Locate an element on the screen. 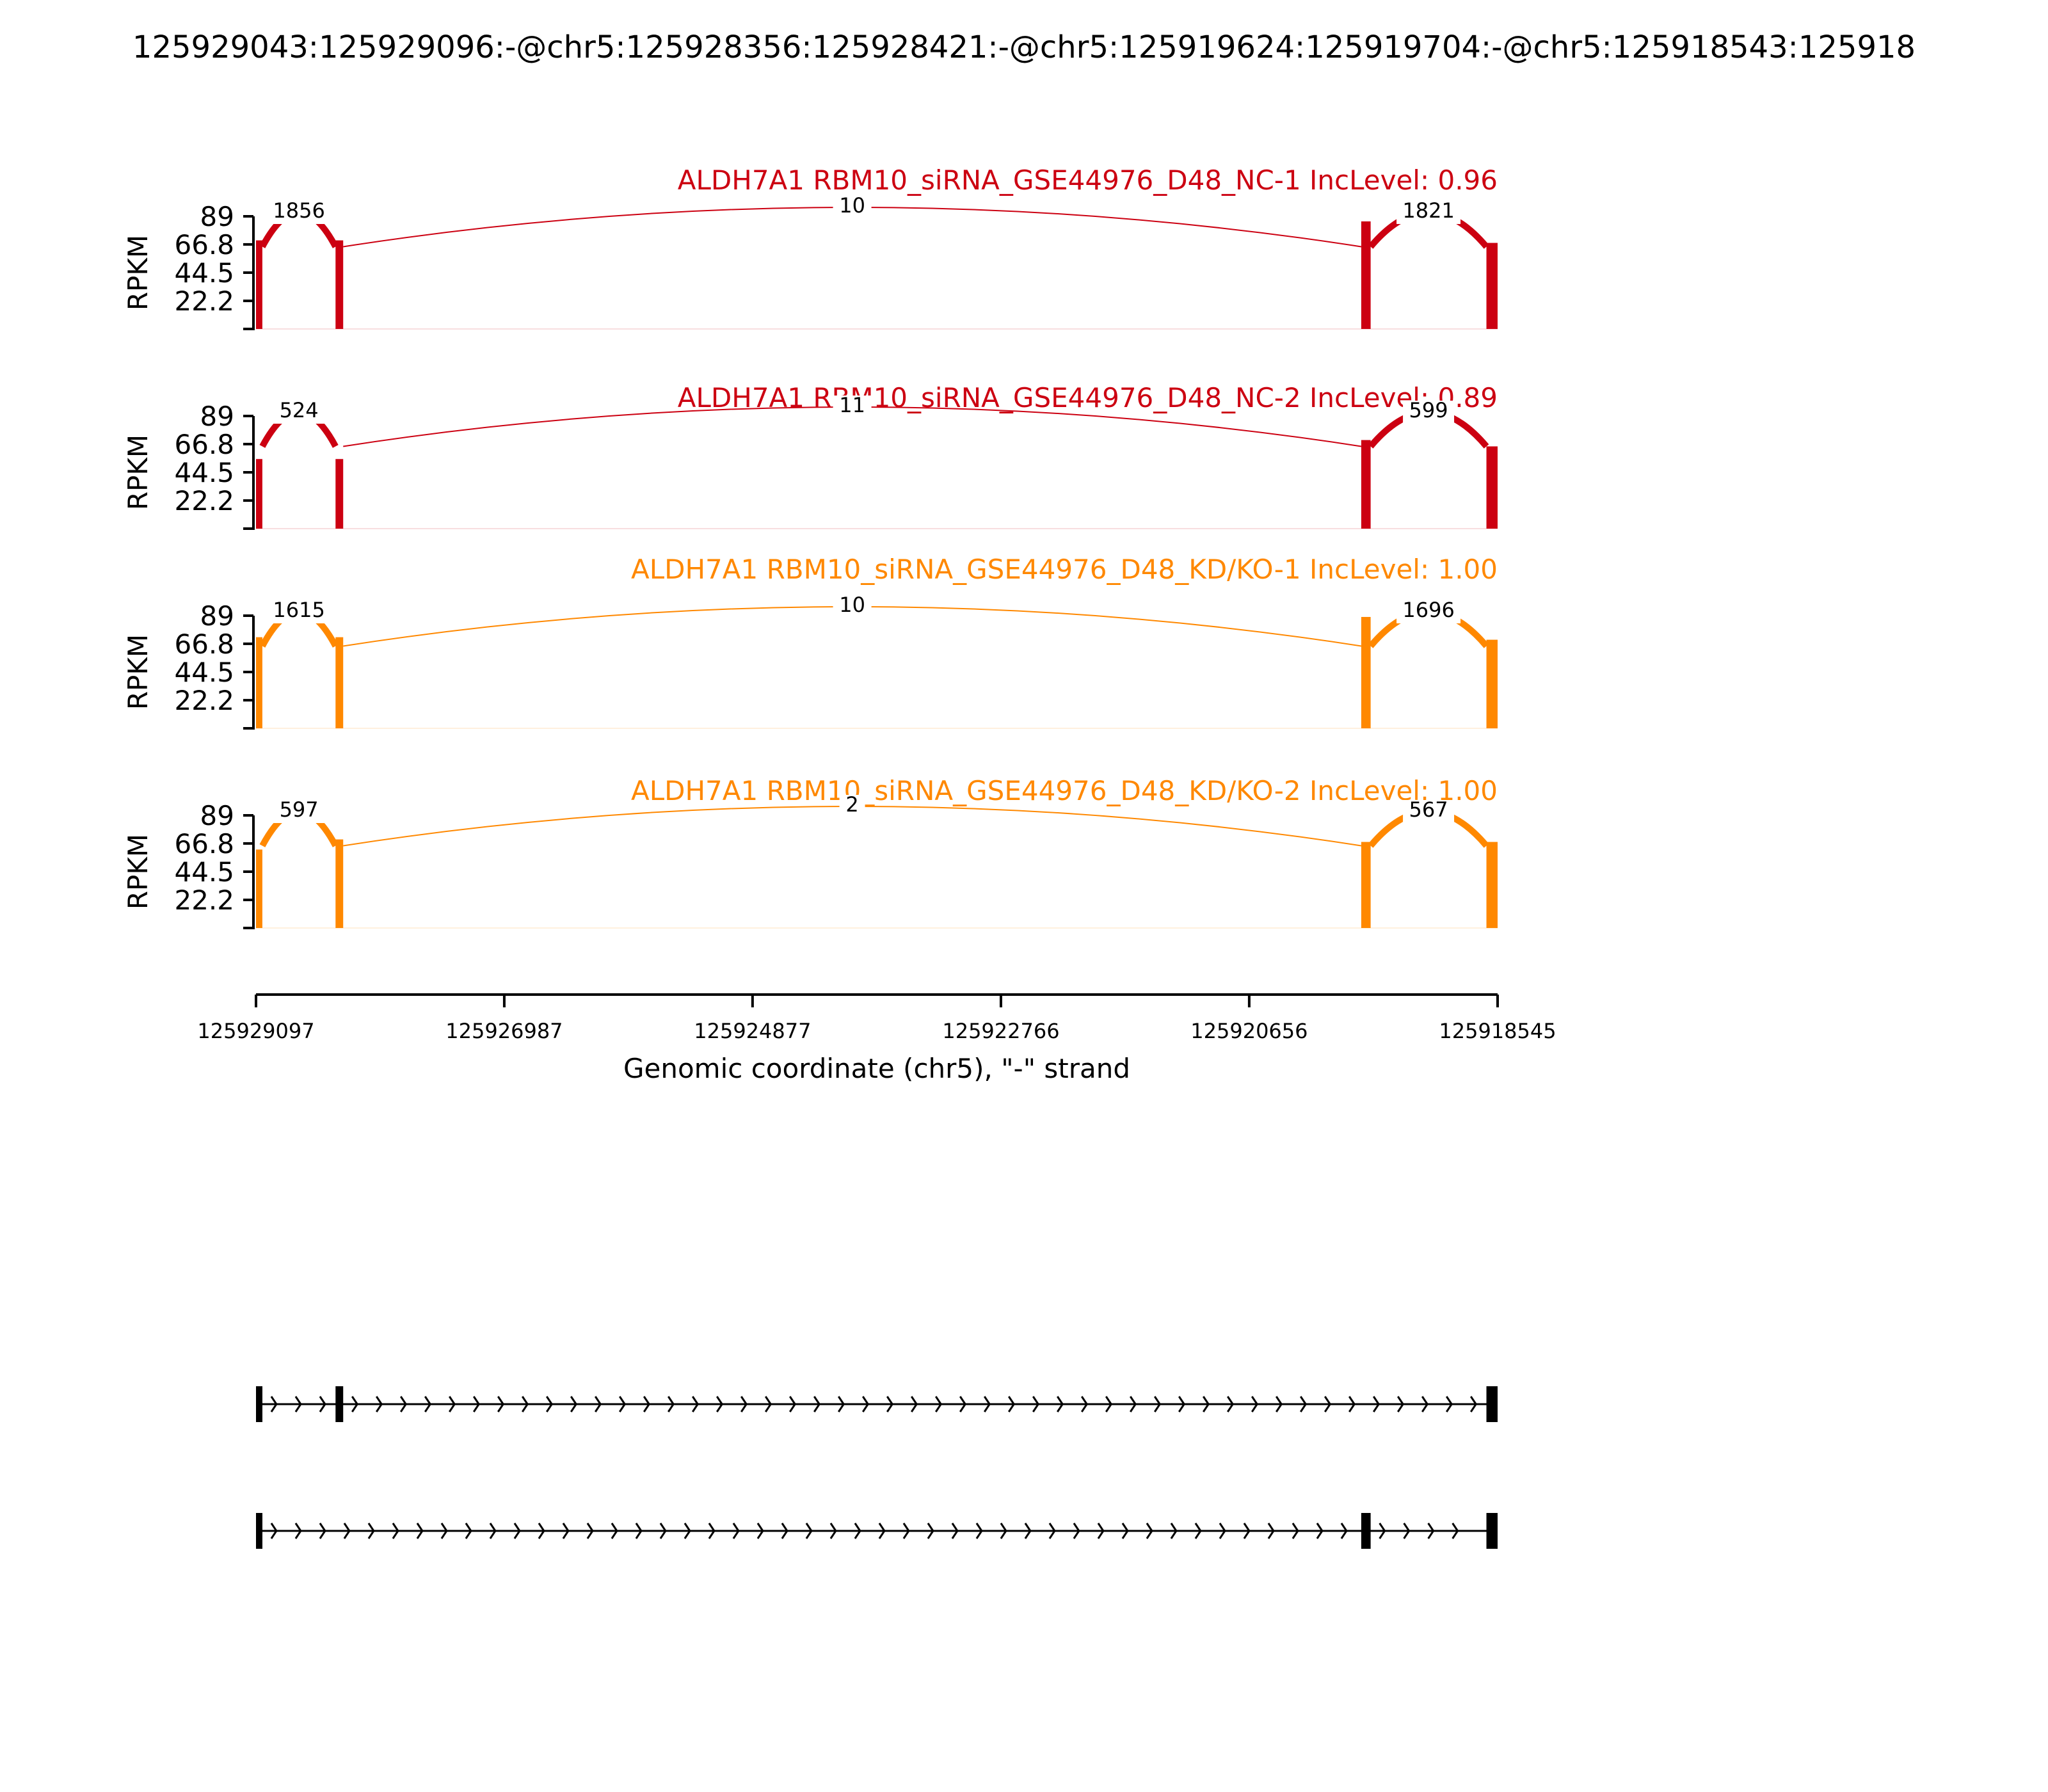 Image resolution: width=2048 pixels, height=1792 pixels. junction-count-label: 1856 is located at coordinates (298, 210).